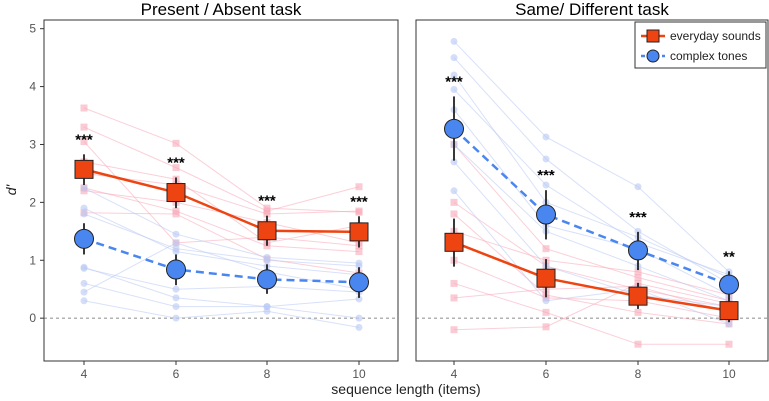 The width and height of the screenshot is (769, 401). What do you see at coordinates (32, 318) in the screenshot?
I see `y-tick-label: 0` at bounding box center [32, 318].